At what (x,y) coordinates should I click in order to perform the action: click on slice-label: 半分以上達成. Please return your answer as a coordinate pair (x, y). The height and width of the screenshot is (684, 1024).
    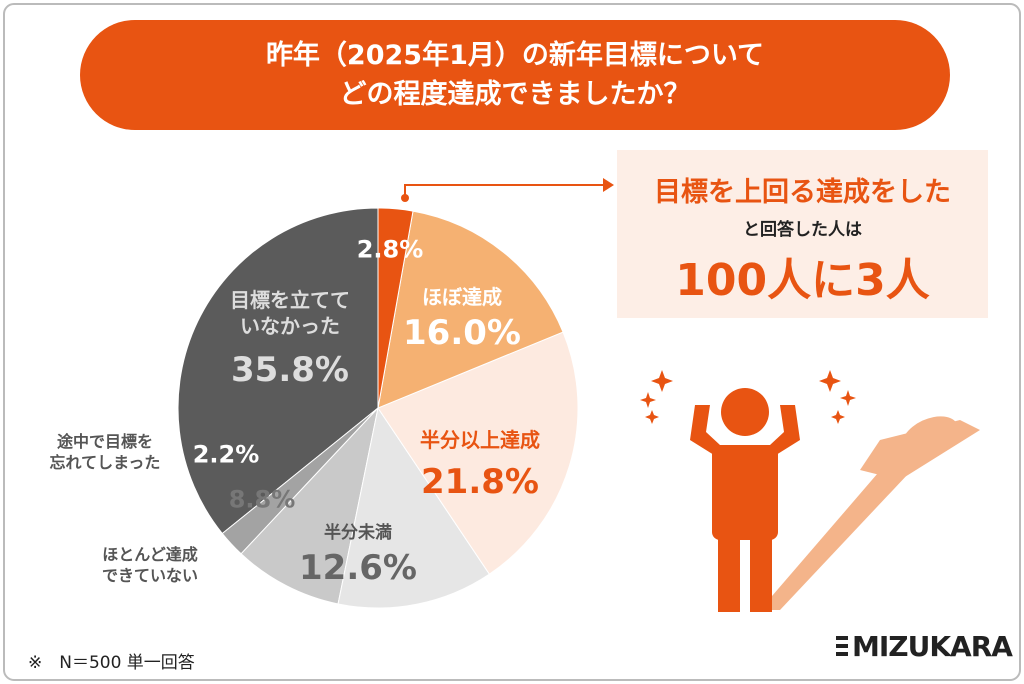
    Looking at the image, I should click on (480, 440).